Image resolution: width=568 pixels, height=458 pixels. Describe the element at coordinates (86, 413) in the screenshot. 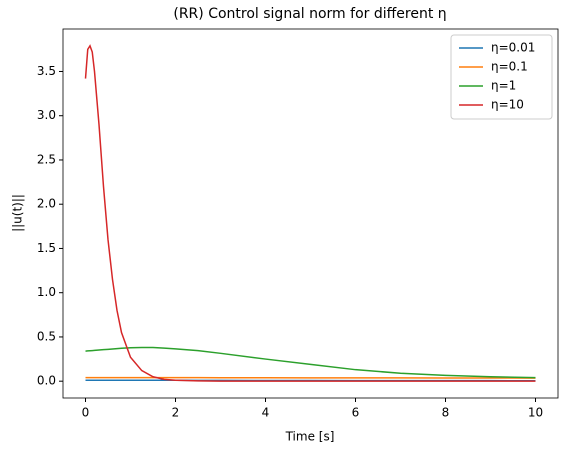

I see `x-tick-label: 0` at that location.